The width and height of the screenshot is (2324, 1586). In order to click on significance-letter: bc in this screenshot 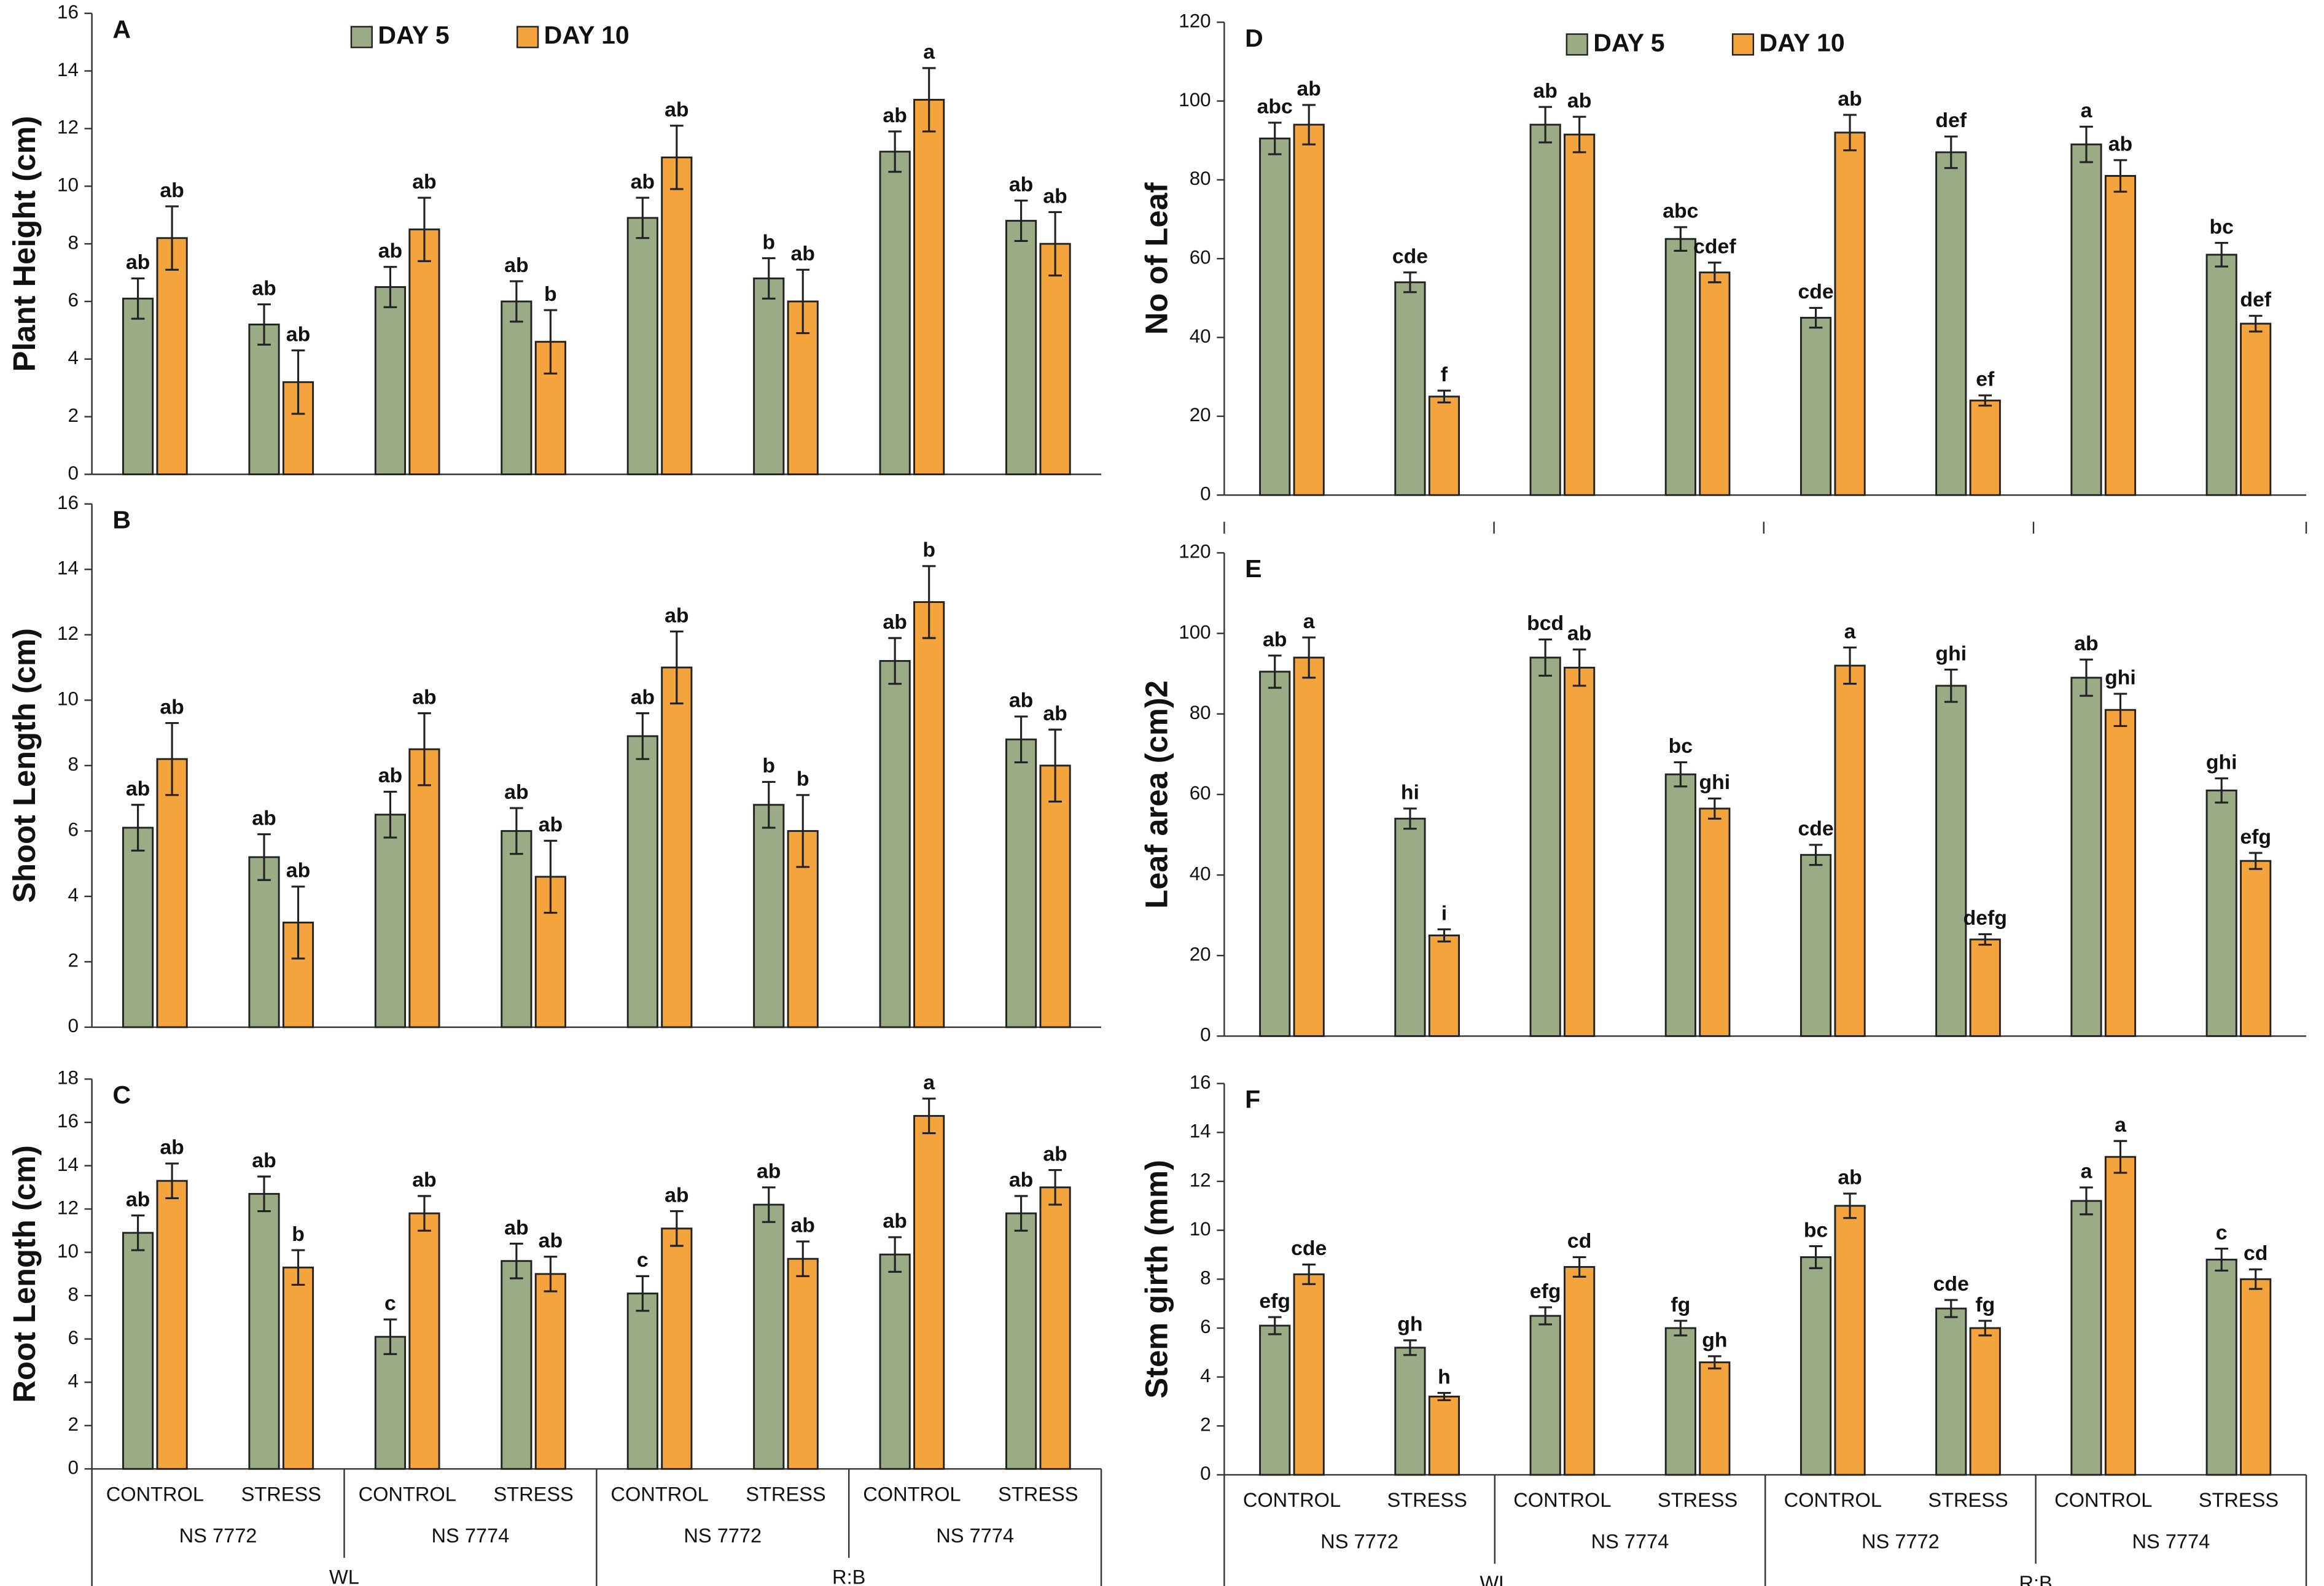, I will do `click(1816, 1230)`.